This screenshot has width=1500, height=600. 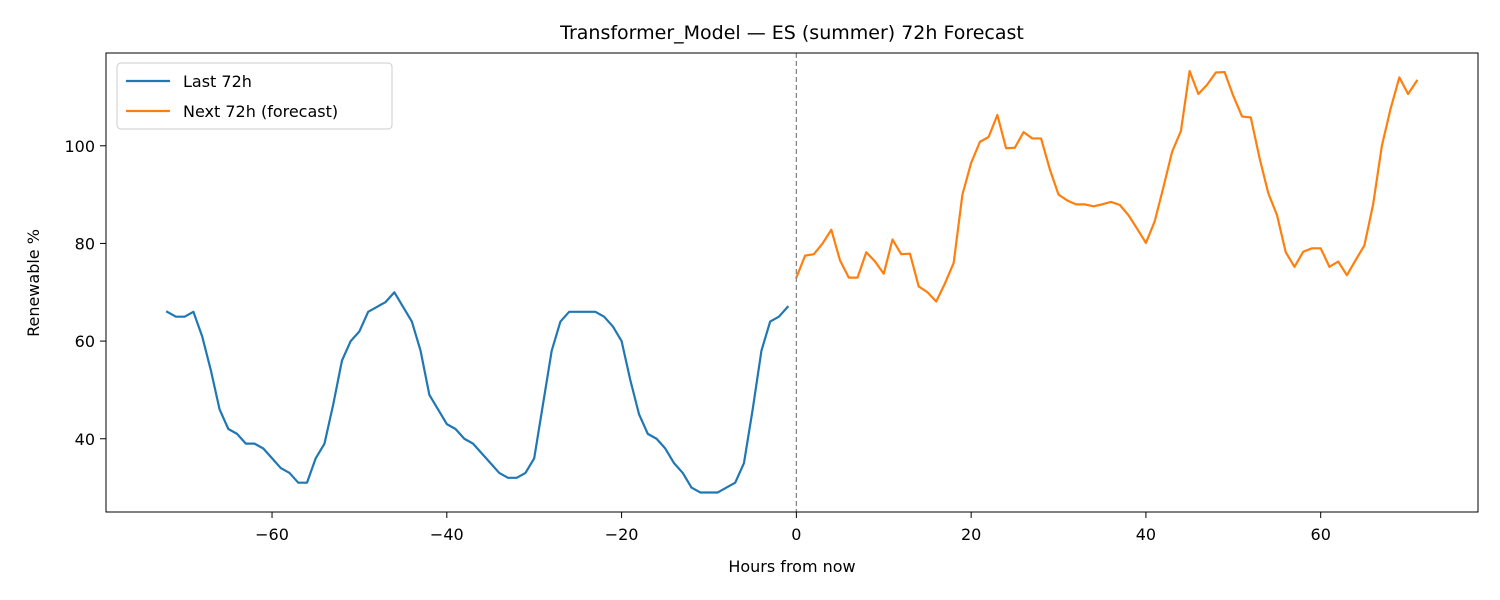 What do you see at coordinates (85, 243) in the screenshot?
I see `y-tick-label: 80` at bounding box center [85, 243].